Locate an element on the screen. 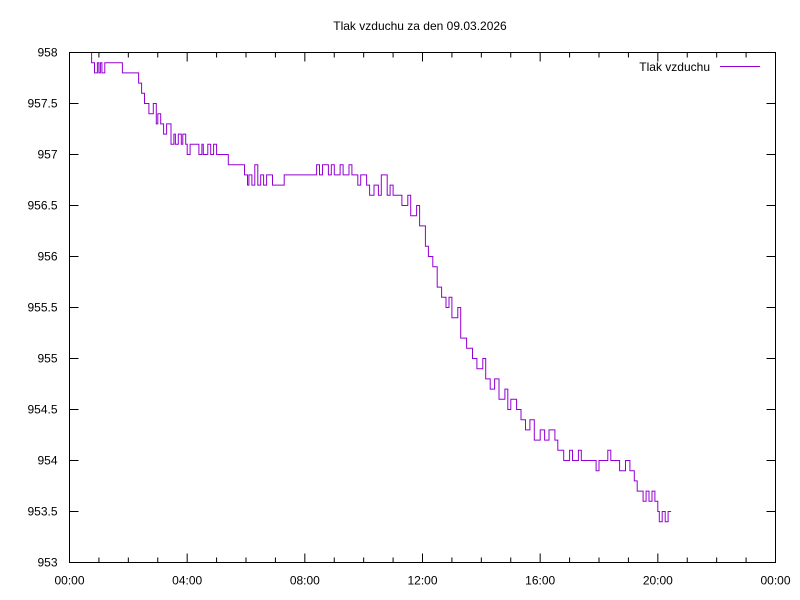  y-tick-label: 957.5 is located at coordinates (42, 104).